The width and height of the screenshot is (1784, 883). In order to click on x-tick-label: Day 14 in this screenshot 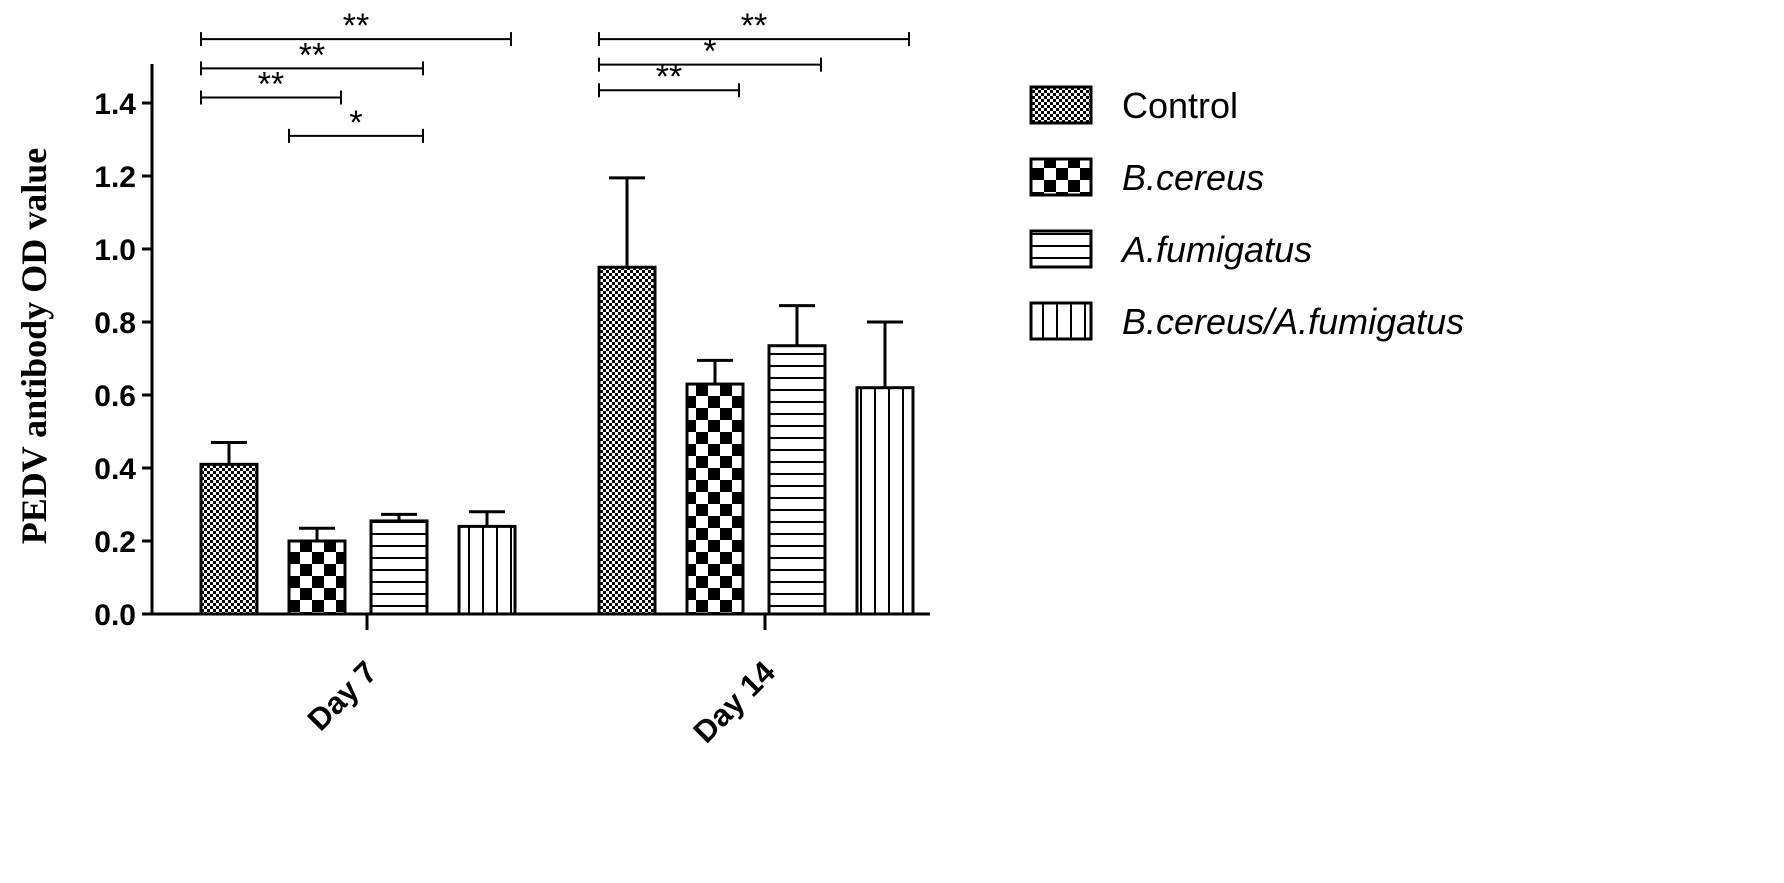, I will do `click(735, 702)`.